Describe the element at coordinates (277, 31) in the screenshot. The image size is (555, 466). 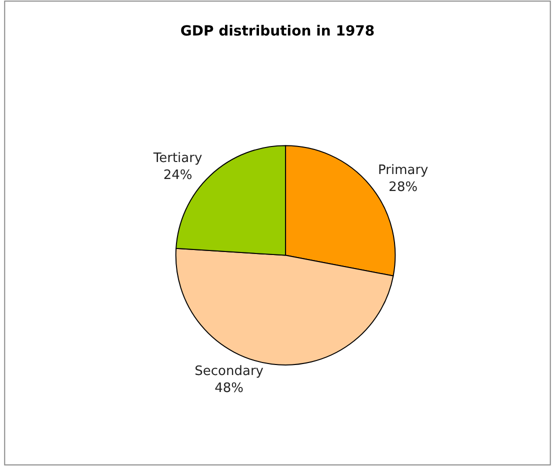
I see `chart-title: GDP distribution in 1978` at that location.